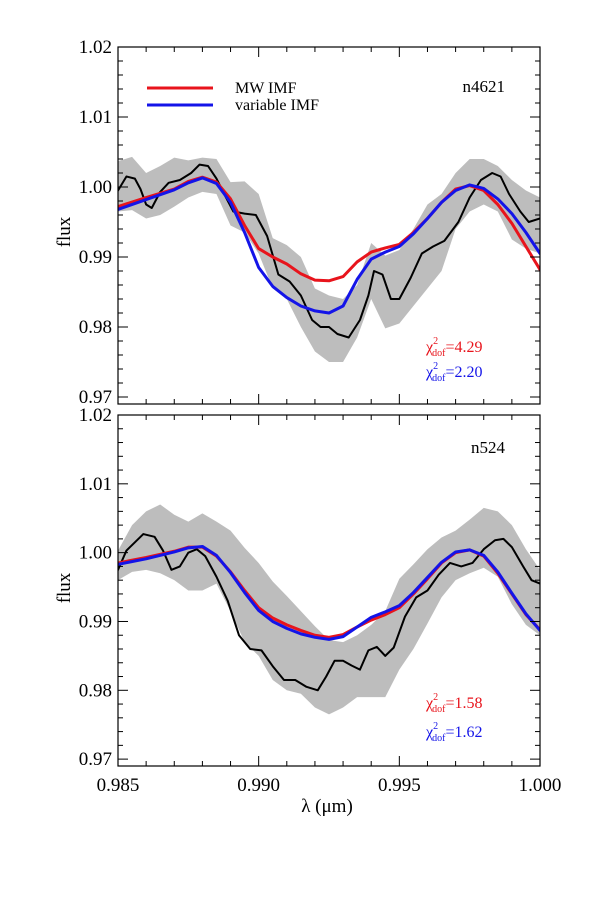 This screenshot has height=905, width=600. Describe the element at coordinates (118, 785) in the screenshot. I see `x-tick-label: 0.985` at that location.